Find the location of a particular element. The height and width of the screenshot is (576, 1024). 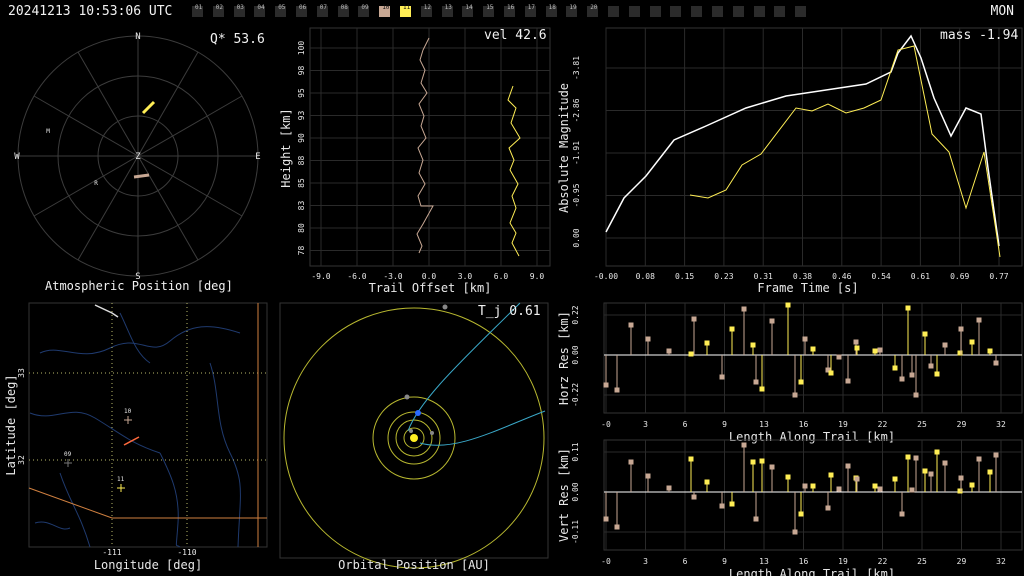

trail-ytick: 95 is located at coordinates (301, 93).